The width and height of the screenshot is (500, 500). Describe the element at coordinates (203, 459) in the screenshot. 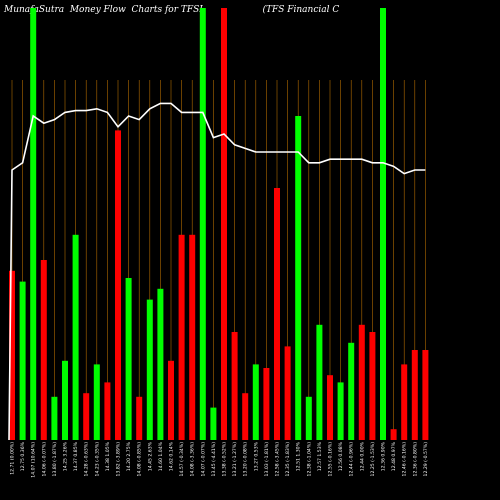

I see `x-tick-label: 14.07 (-0.07%)` at that location.